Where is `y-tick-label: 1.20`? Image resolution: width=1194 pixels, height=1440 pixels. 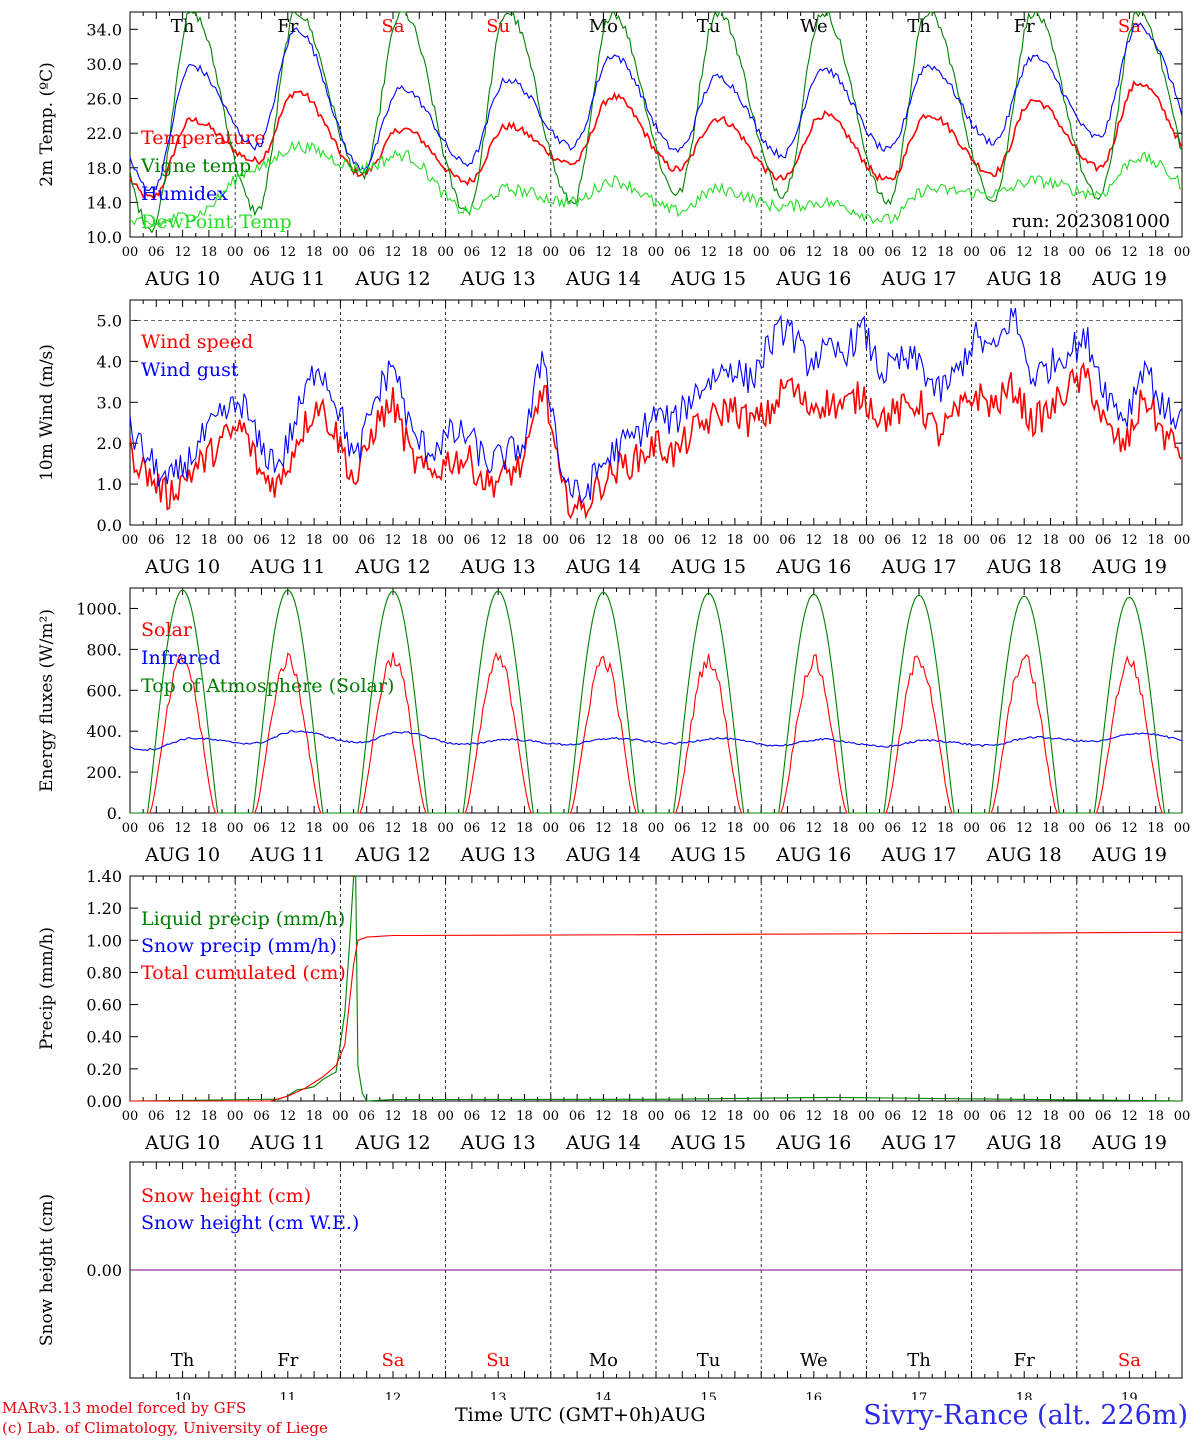
y-tick-label: 1.20 is located at coordinates (104, 908).